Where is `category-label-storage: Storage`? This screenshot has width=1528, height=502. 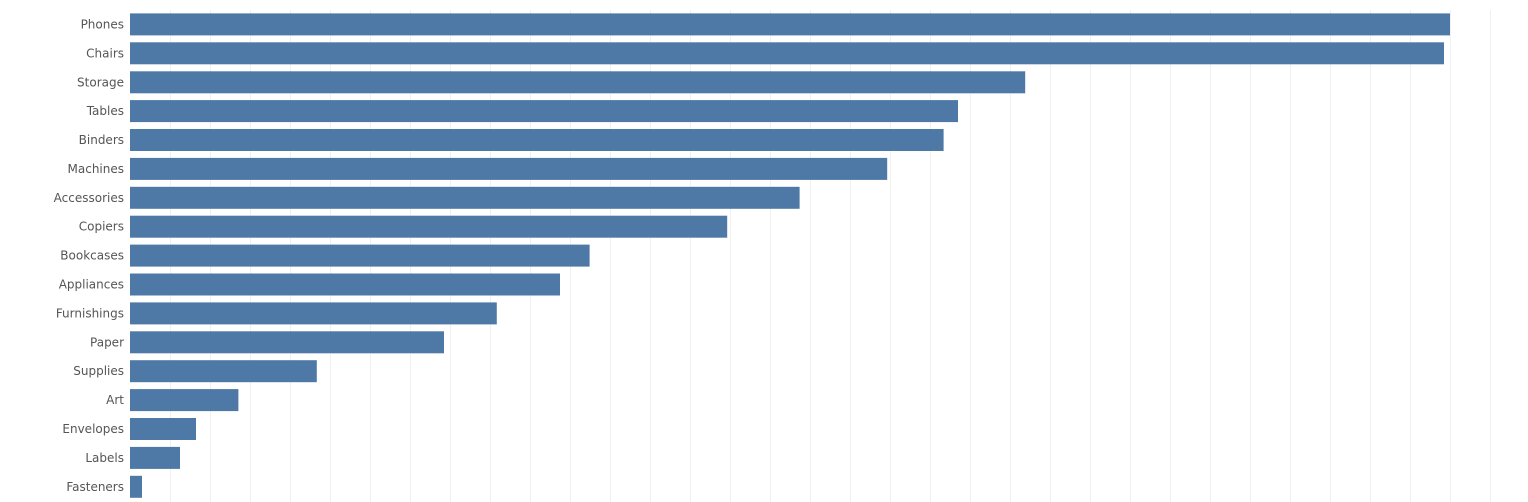
category-label-storage: Storage is located at coordinates (100, 82).